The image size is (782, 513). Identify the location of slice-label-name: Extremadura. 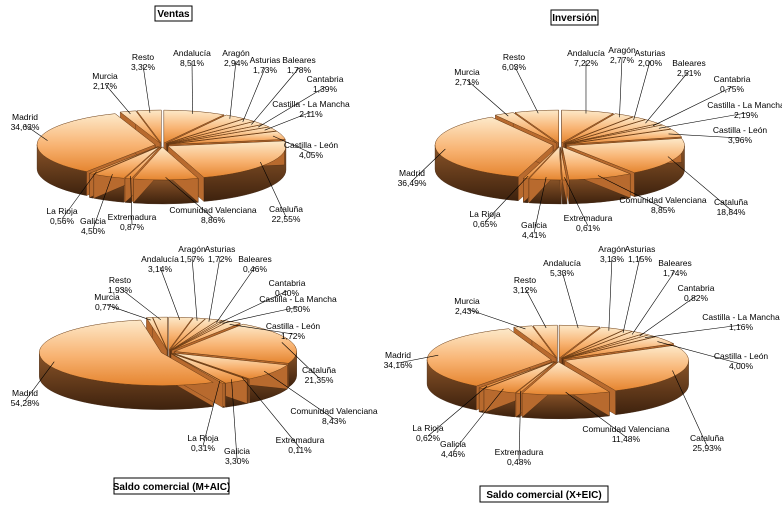
(519, 452).